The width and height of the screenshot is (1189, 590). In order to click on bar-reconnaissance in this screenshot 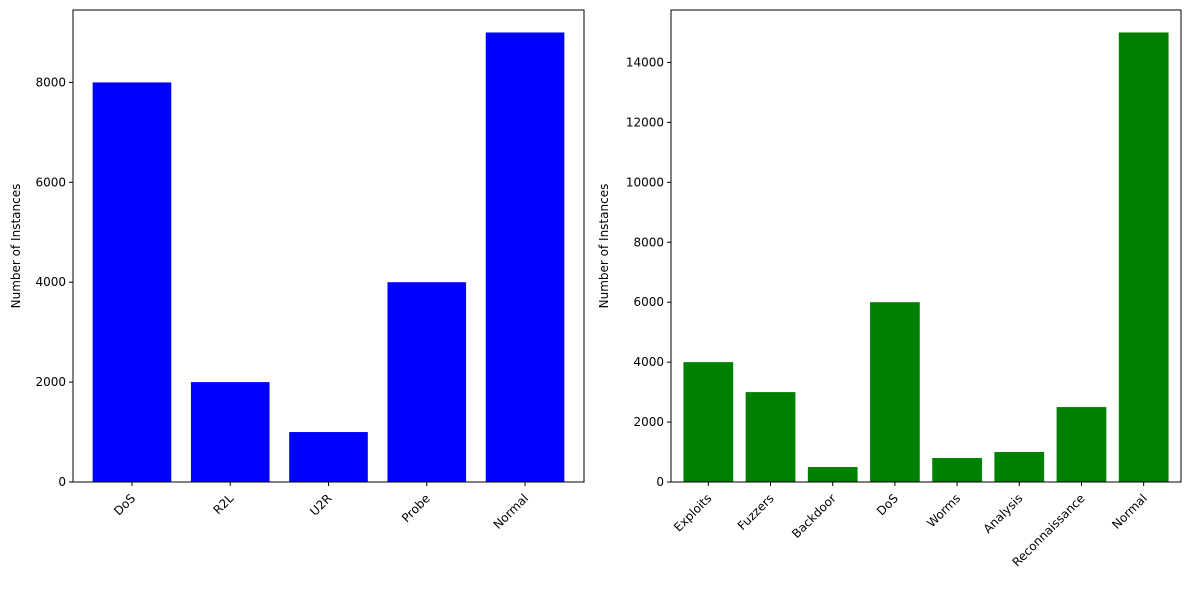, I will do `click(1081, 444)`.